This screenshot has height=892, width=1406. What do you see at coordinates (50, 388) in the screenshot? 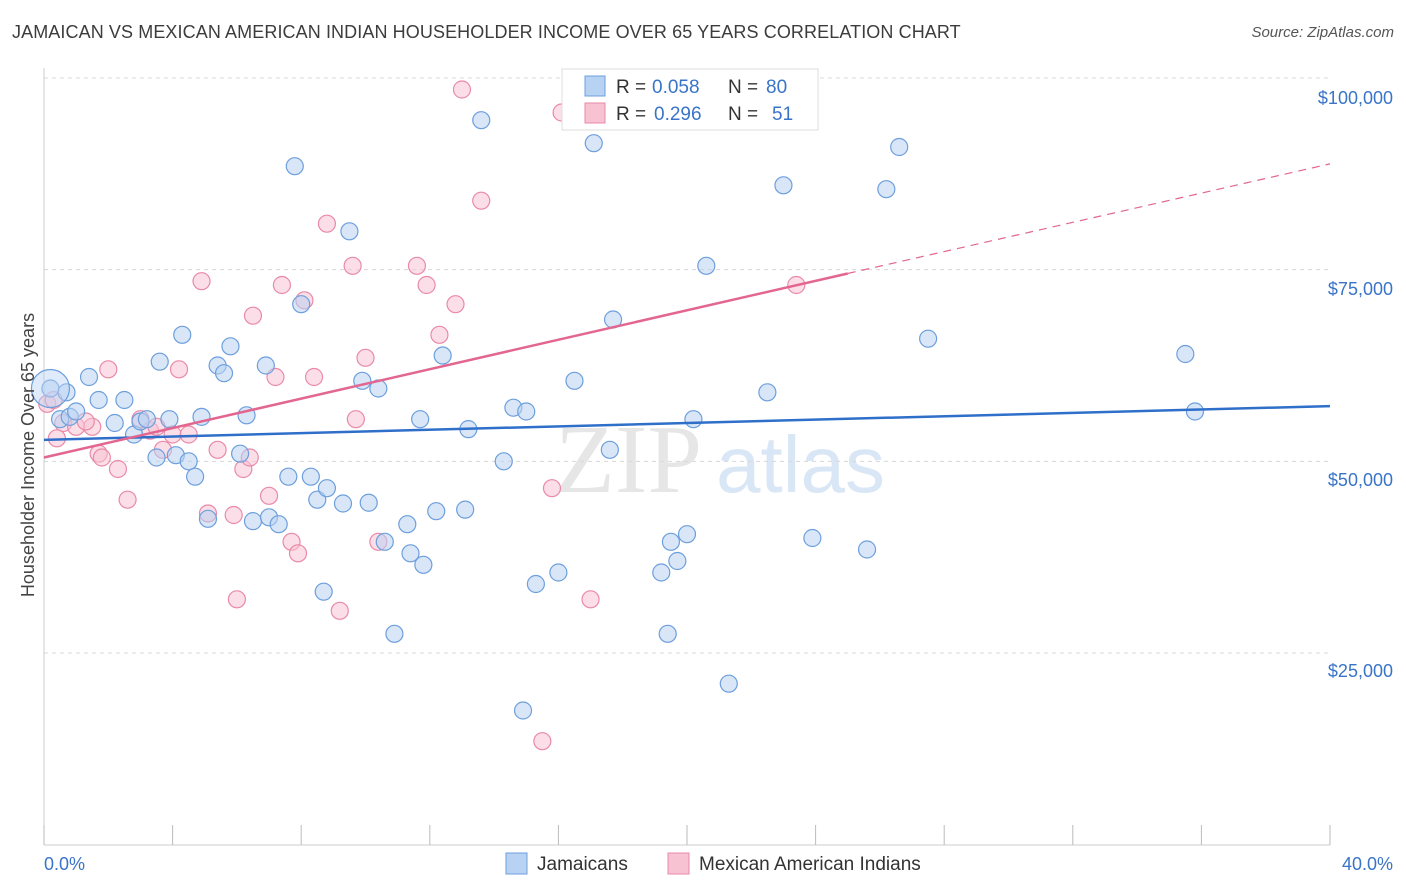
I see `jamaicans-cluster-point` at bounding box center [50, 388].